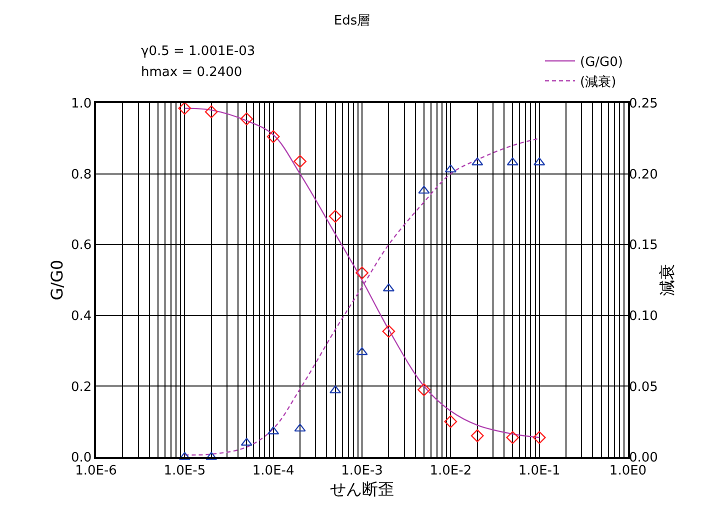  Describe the element at coordinates (362, 489) in the screenshot. I see `x-axis-title: せん断歪` at that location.